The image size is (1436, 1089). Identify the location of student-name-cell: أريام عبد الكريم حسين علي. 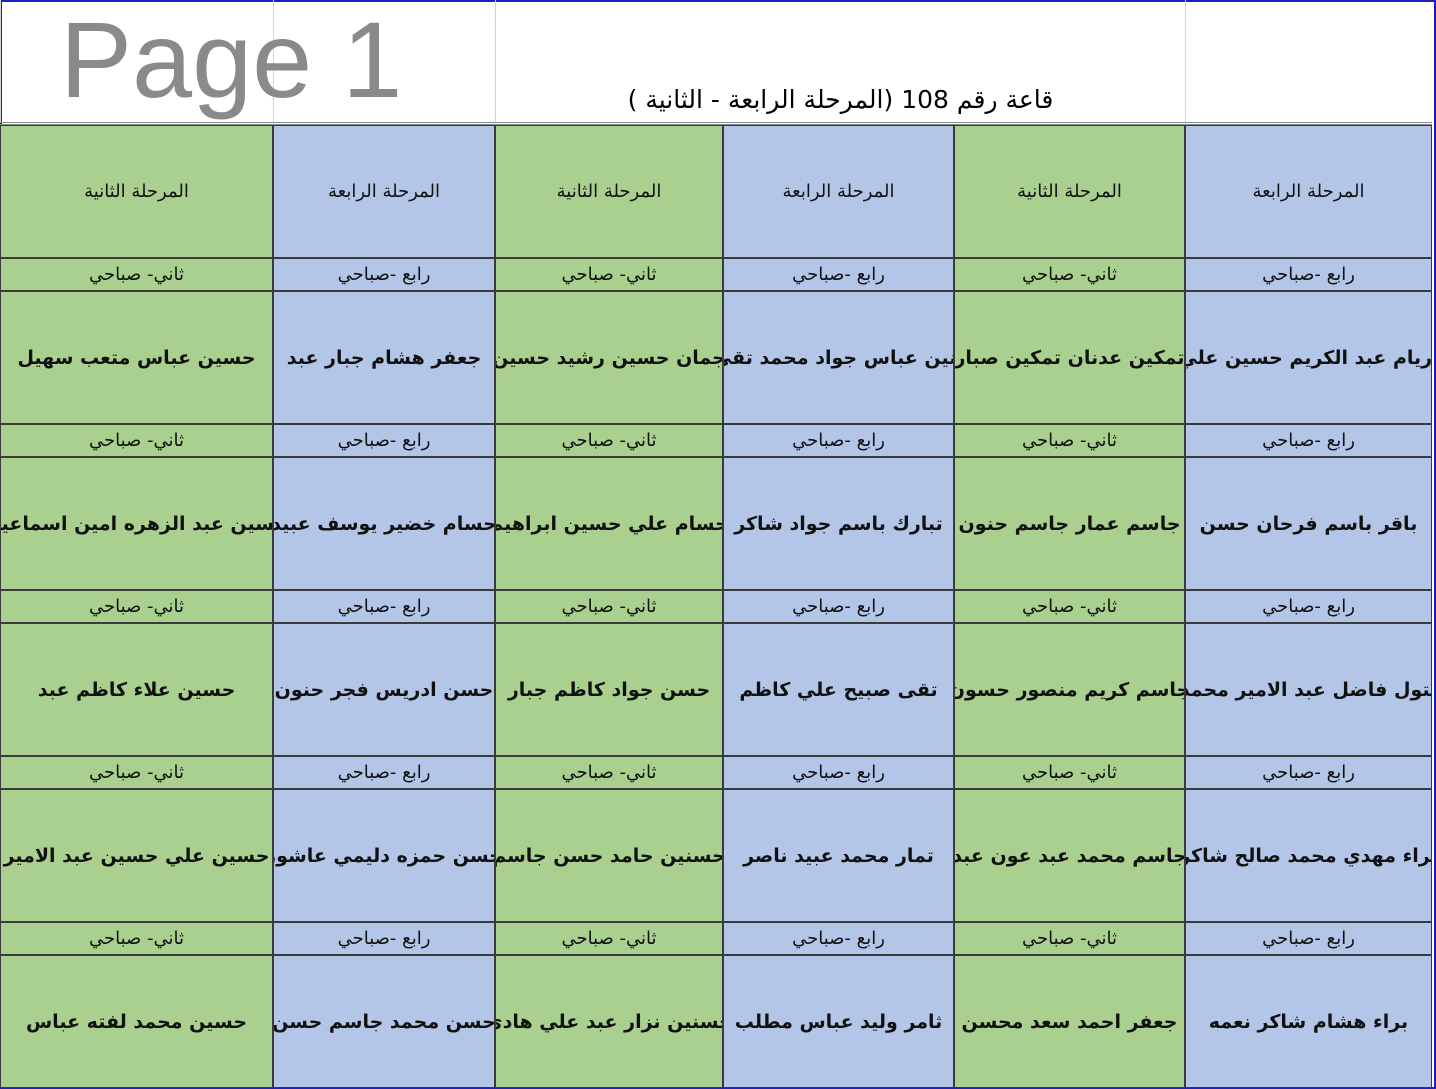
(1308, 357).